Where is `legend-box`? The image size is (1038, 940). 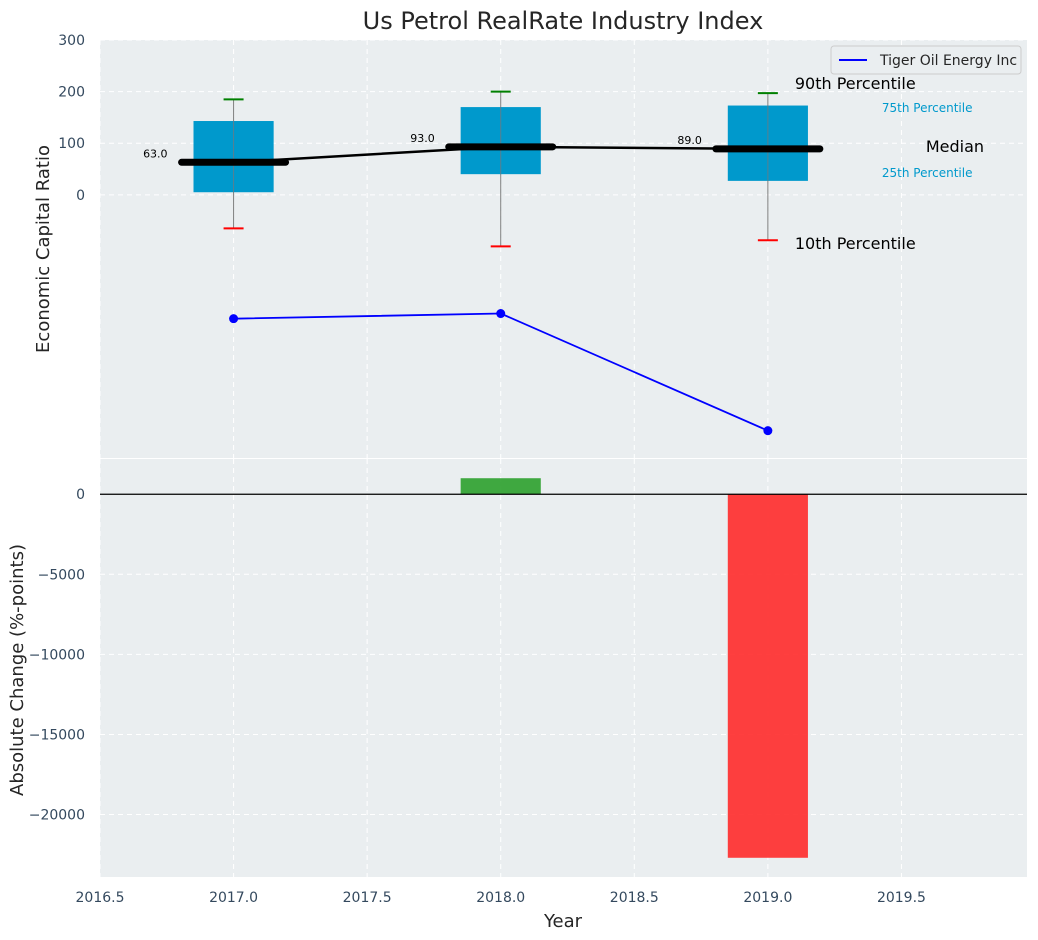
legend-box is located at coordinates (926, 60).